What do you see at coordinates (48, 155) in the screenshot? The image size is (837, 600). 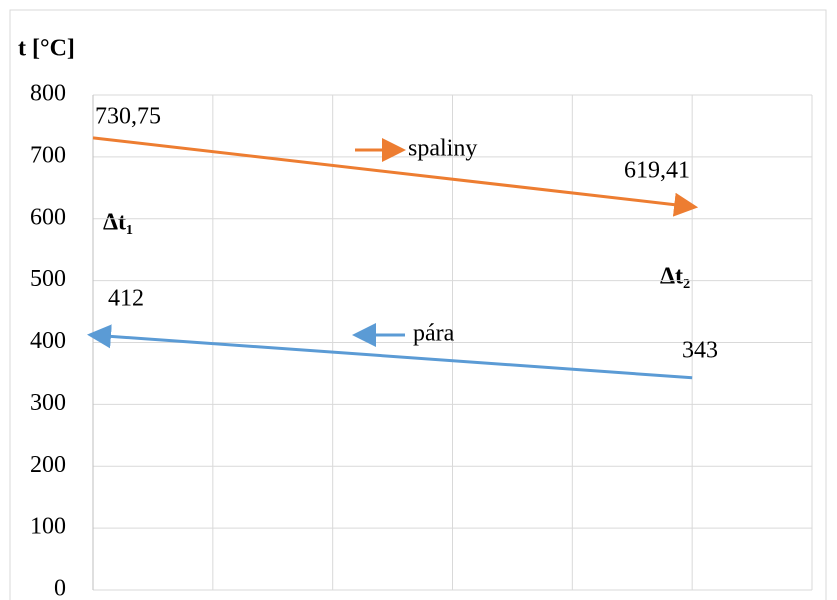 I see `y-tick-label: 700` at bounding box center [48, 155].